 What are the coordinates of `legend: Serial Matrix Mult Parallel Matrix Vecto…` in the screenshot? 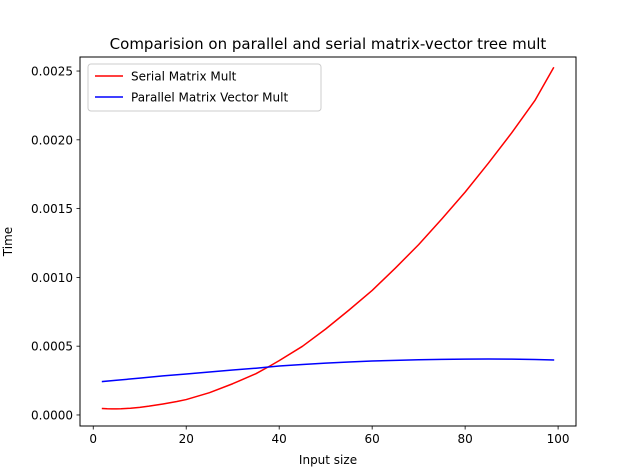 It's located at (204, 87).